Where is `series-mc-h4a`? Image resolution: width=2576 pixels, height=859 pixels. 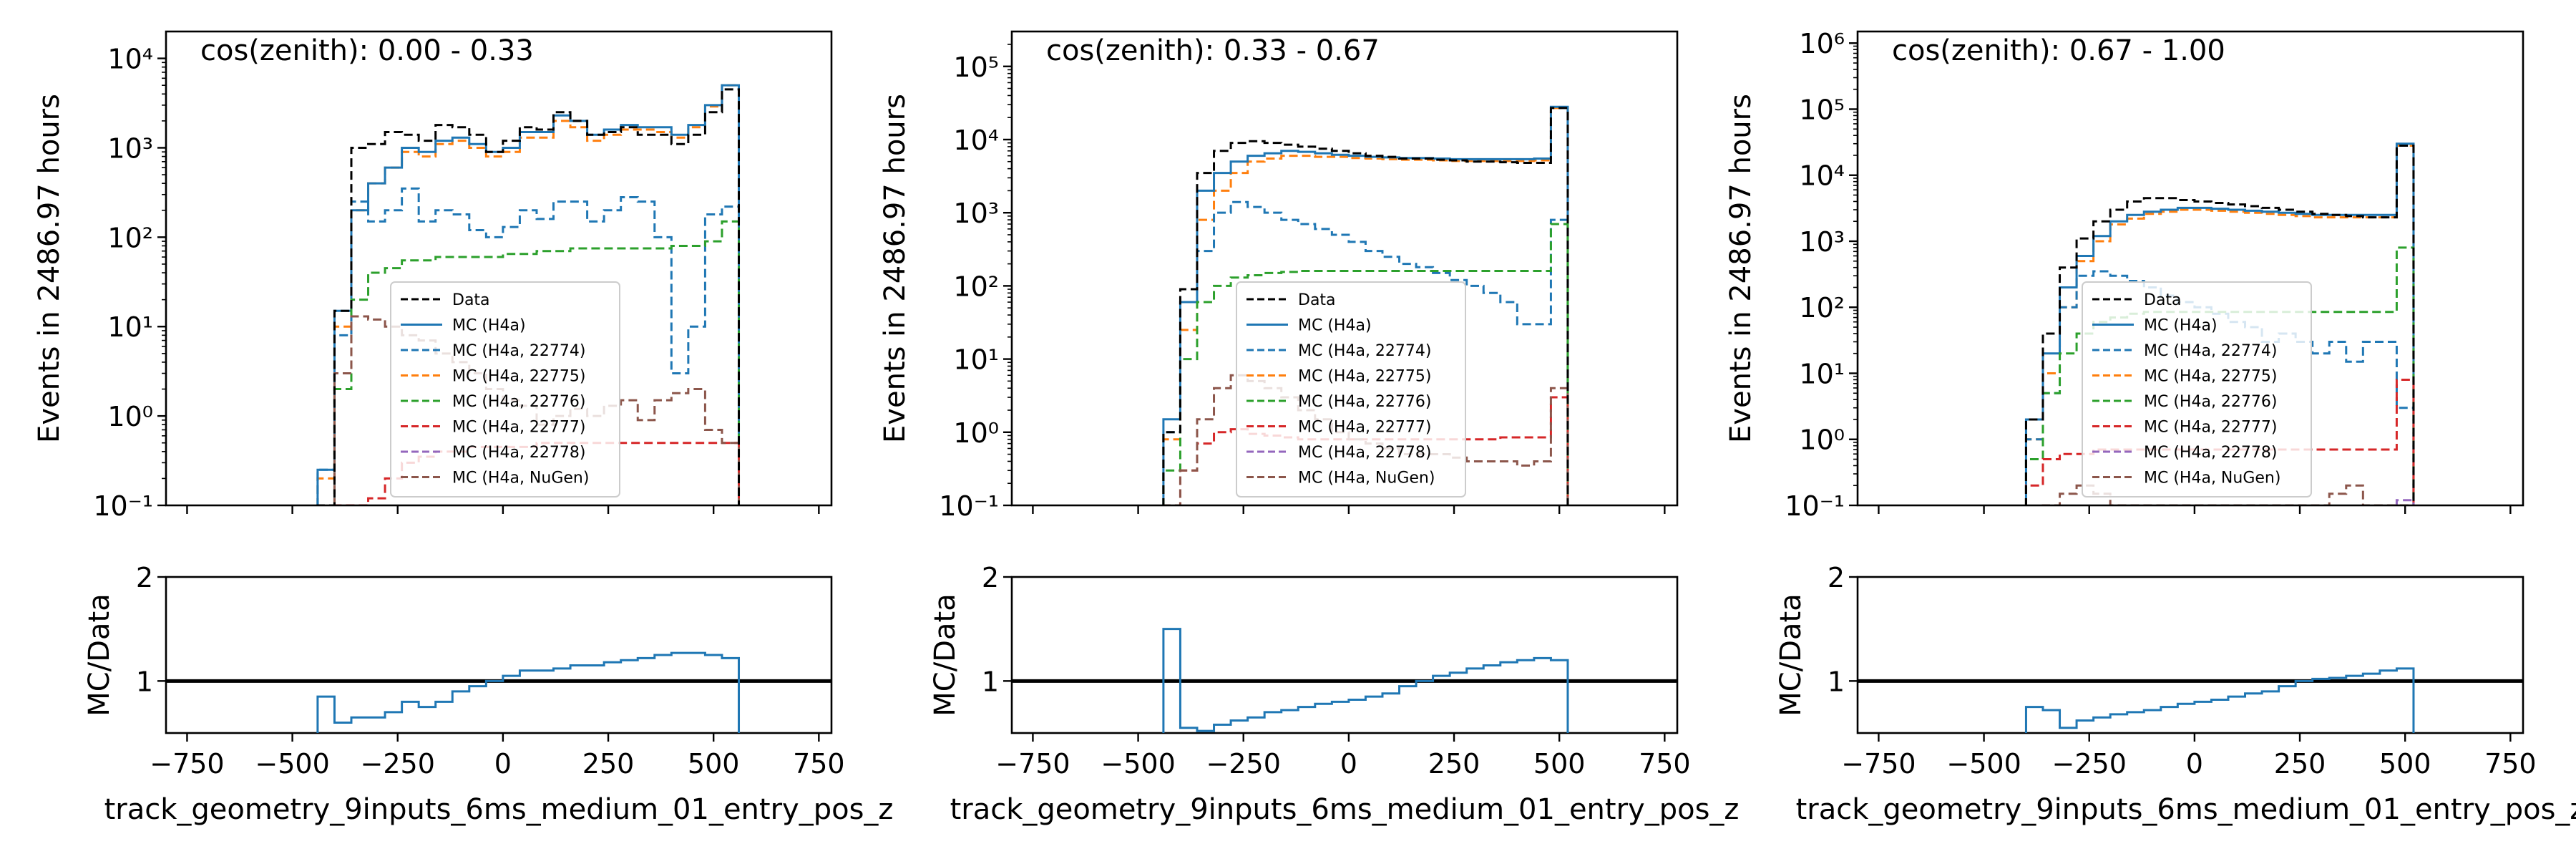 series-mc-h4a is located at coordinates (1365, 305).